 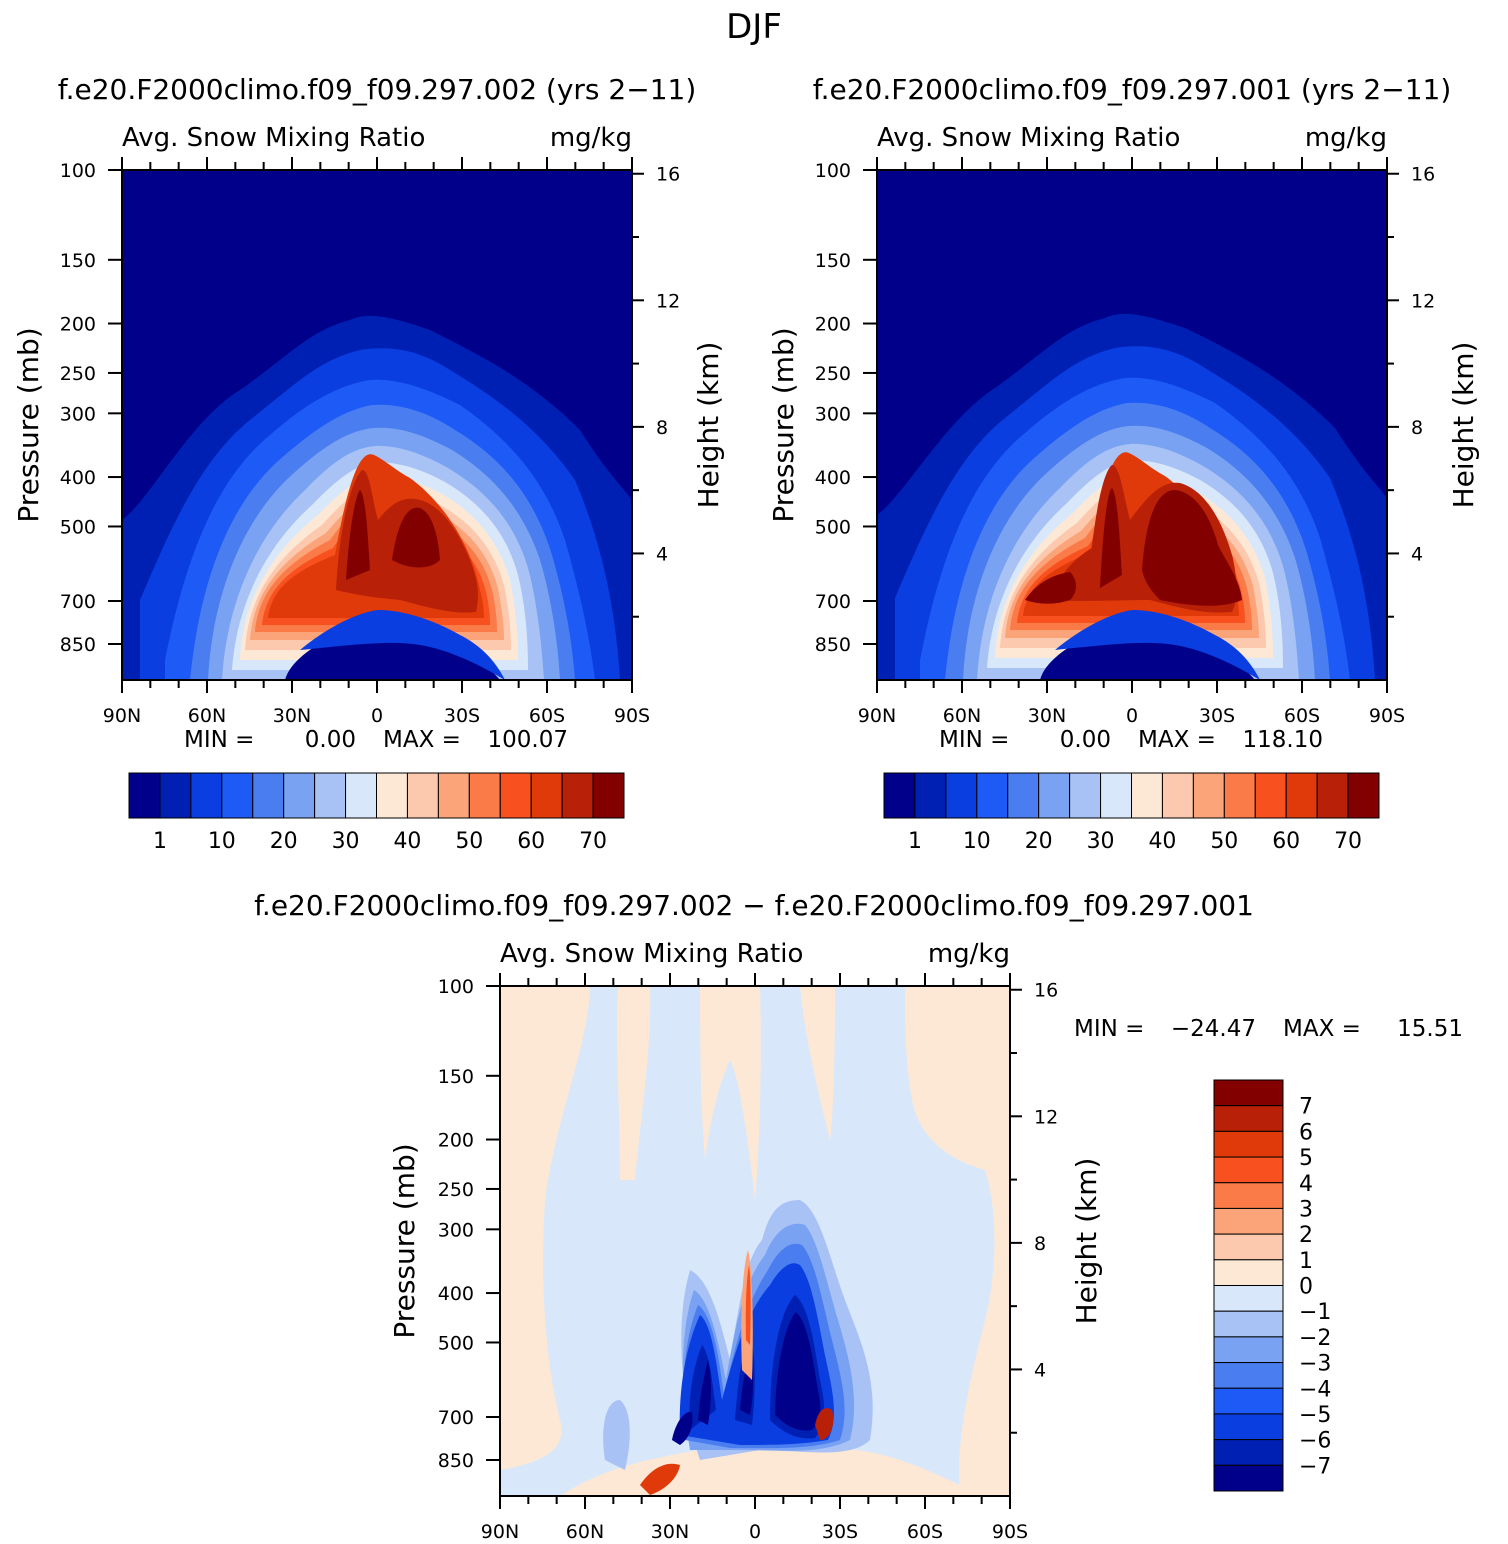 I want to click on panel-c-max-label: MAX =, so click(x=1322, y=1029).